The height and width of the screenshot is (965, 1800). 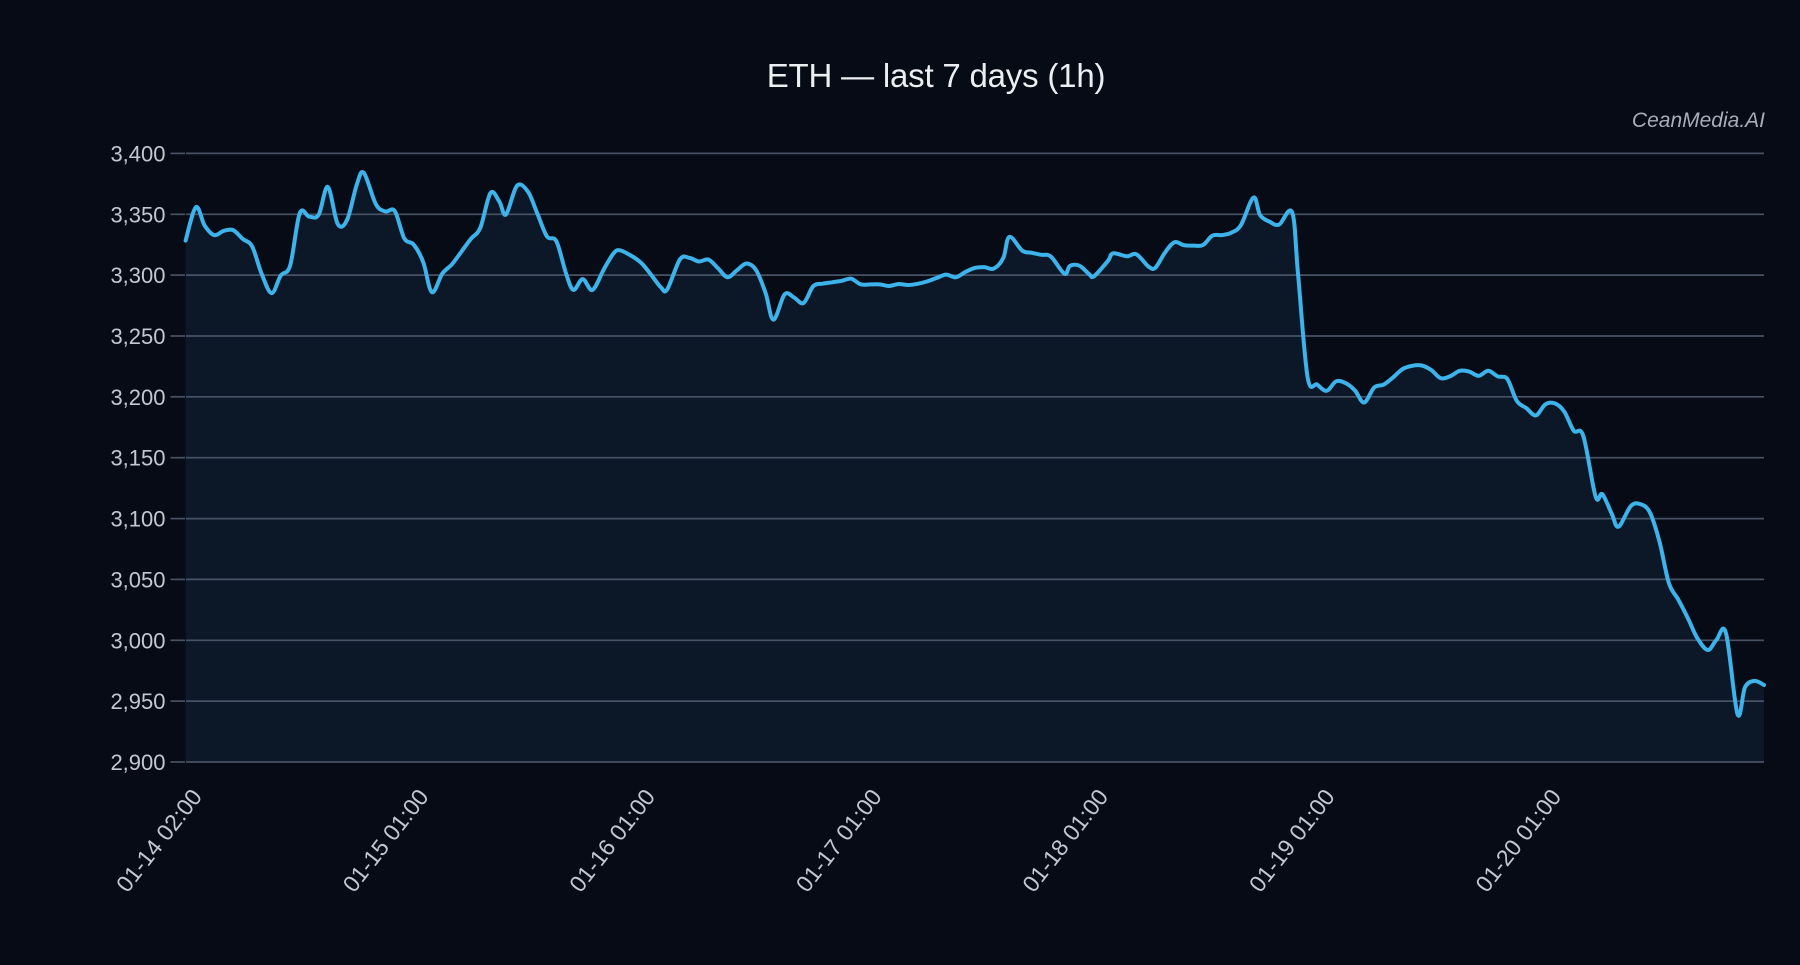 What do you see at coordinates (137, 640) in the screenshot?
I see `svg-text: 3,000` at bounding box center [137, 640].